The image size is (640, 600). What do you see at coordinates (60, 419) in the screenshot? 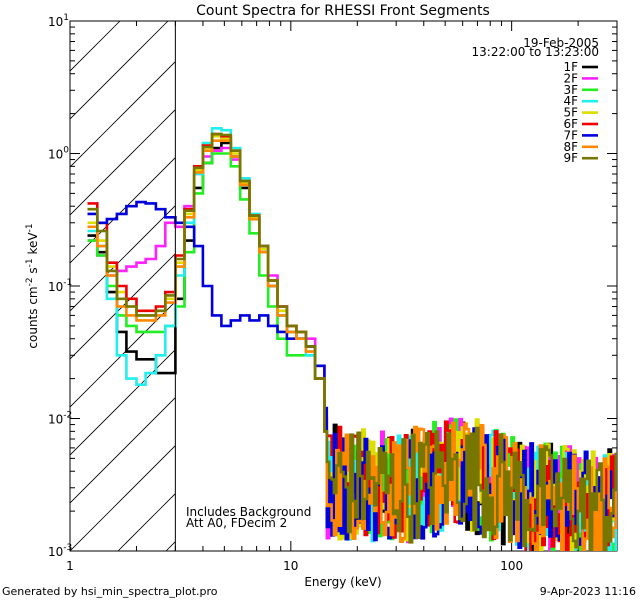
I see `y-tick-label: 10⁻²` at bounding box center [60, 419].